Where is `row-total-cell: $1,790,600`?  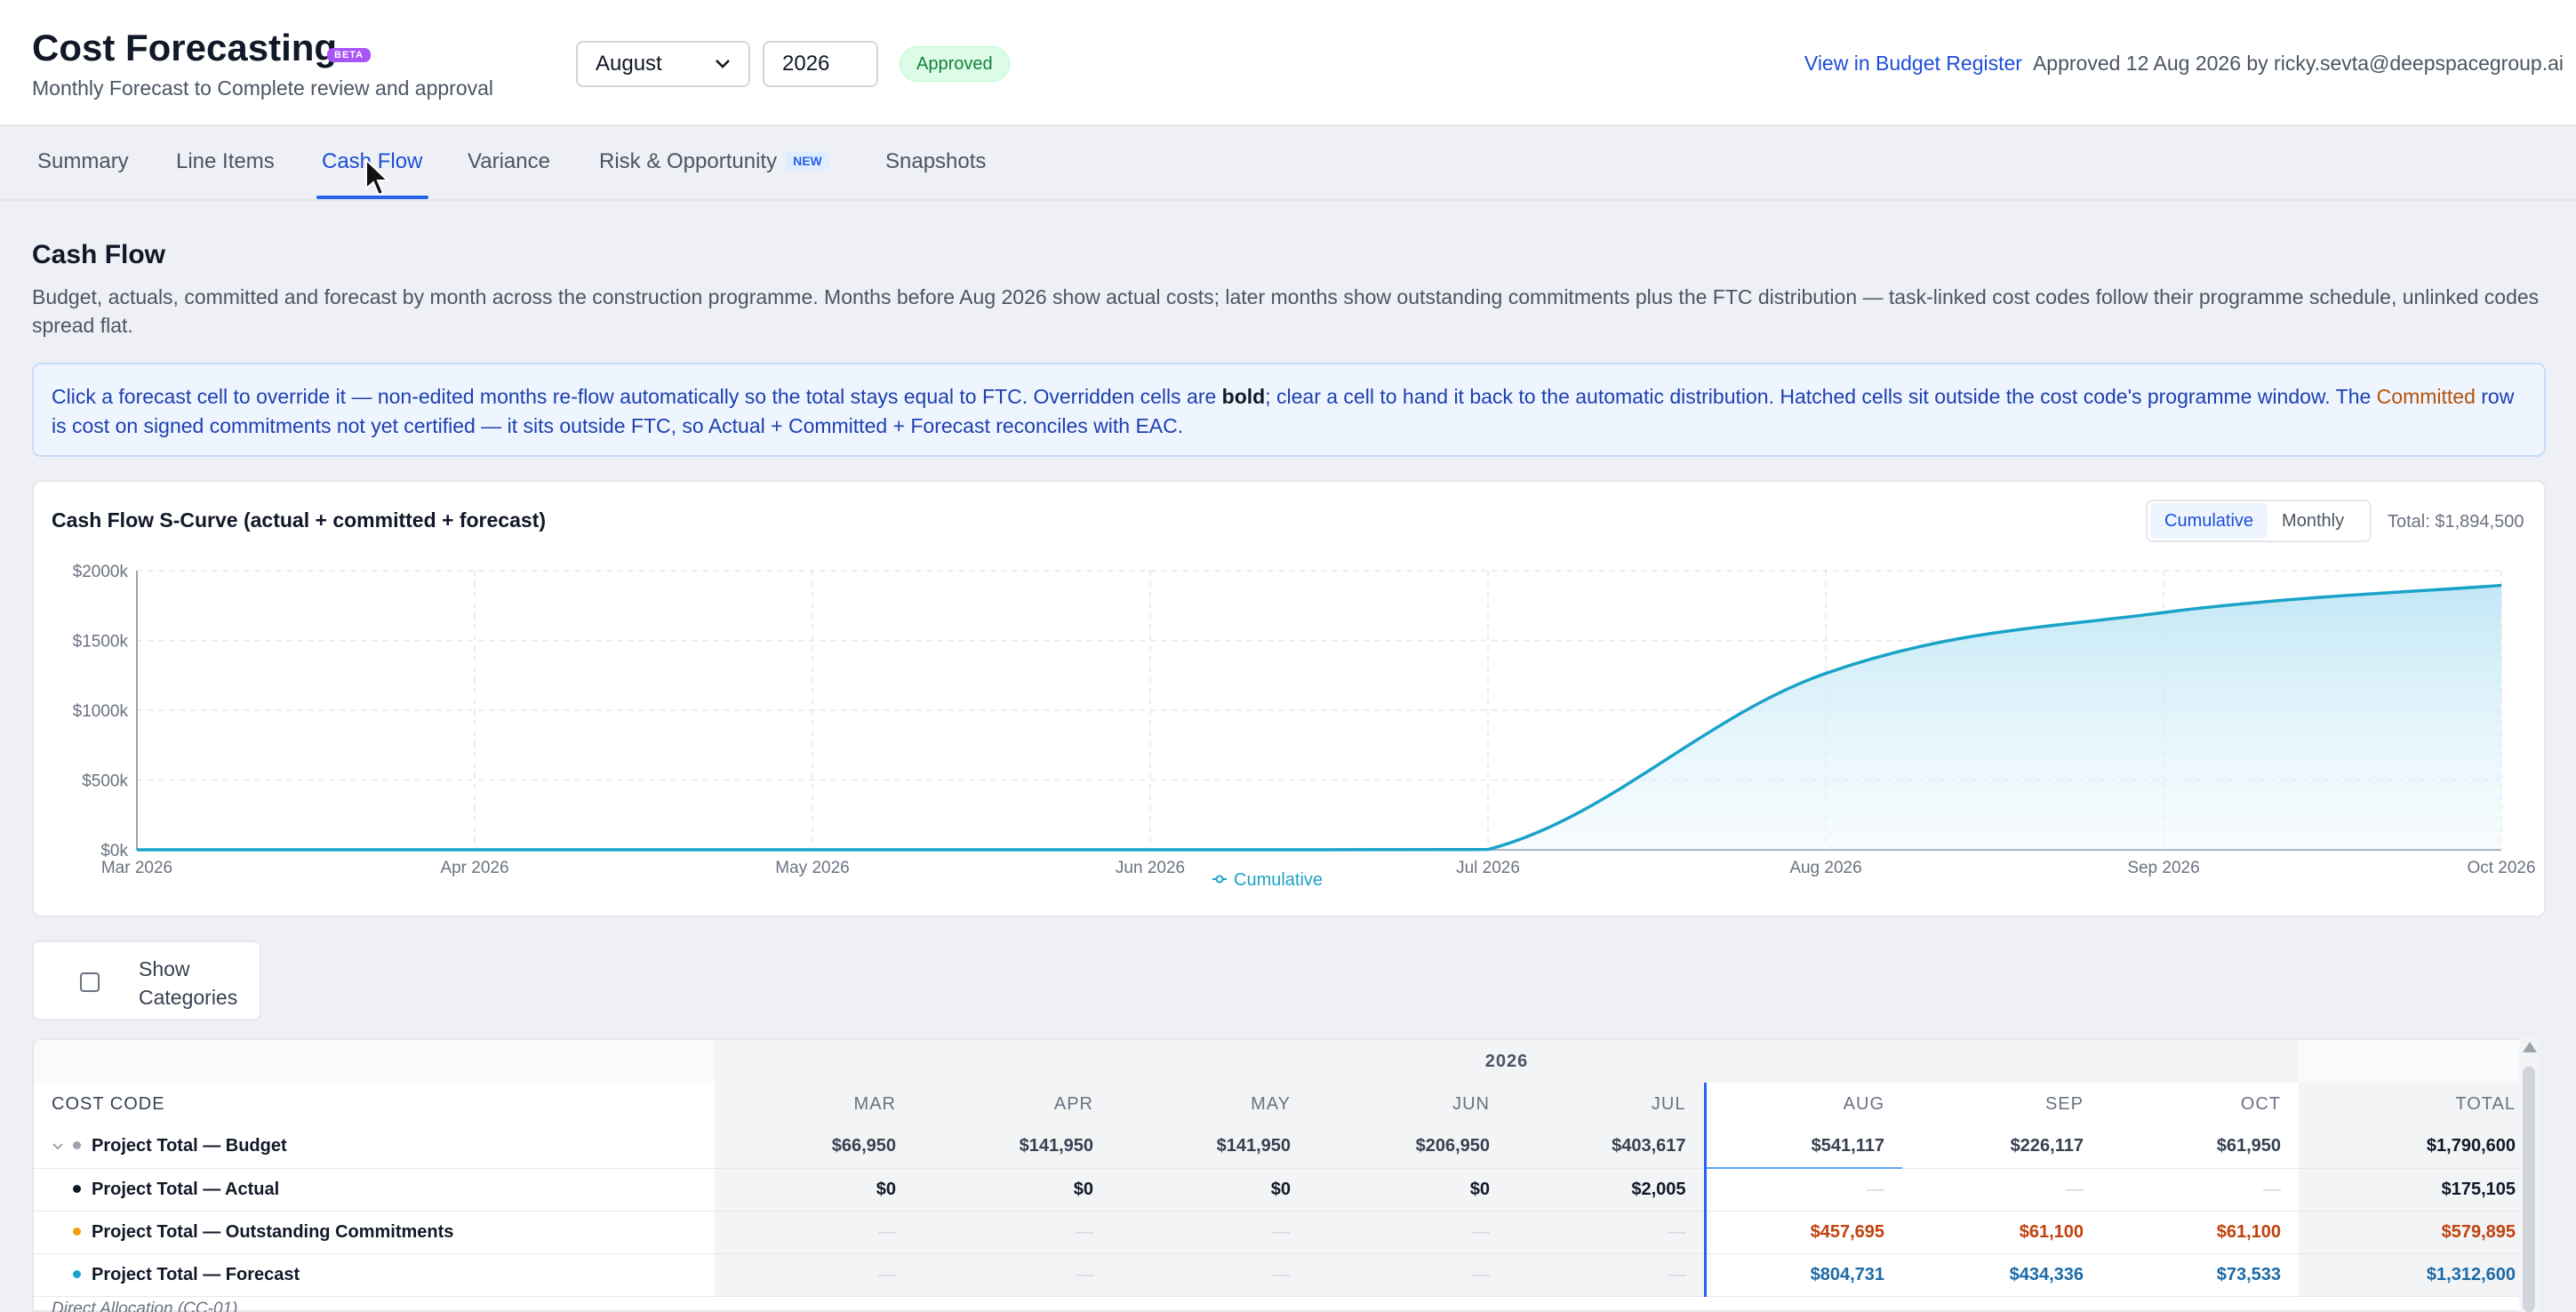 row-total-cell: $1,790,600 is located at coordinates (2412, 1147).